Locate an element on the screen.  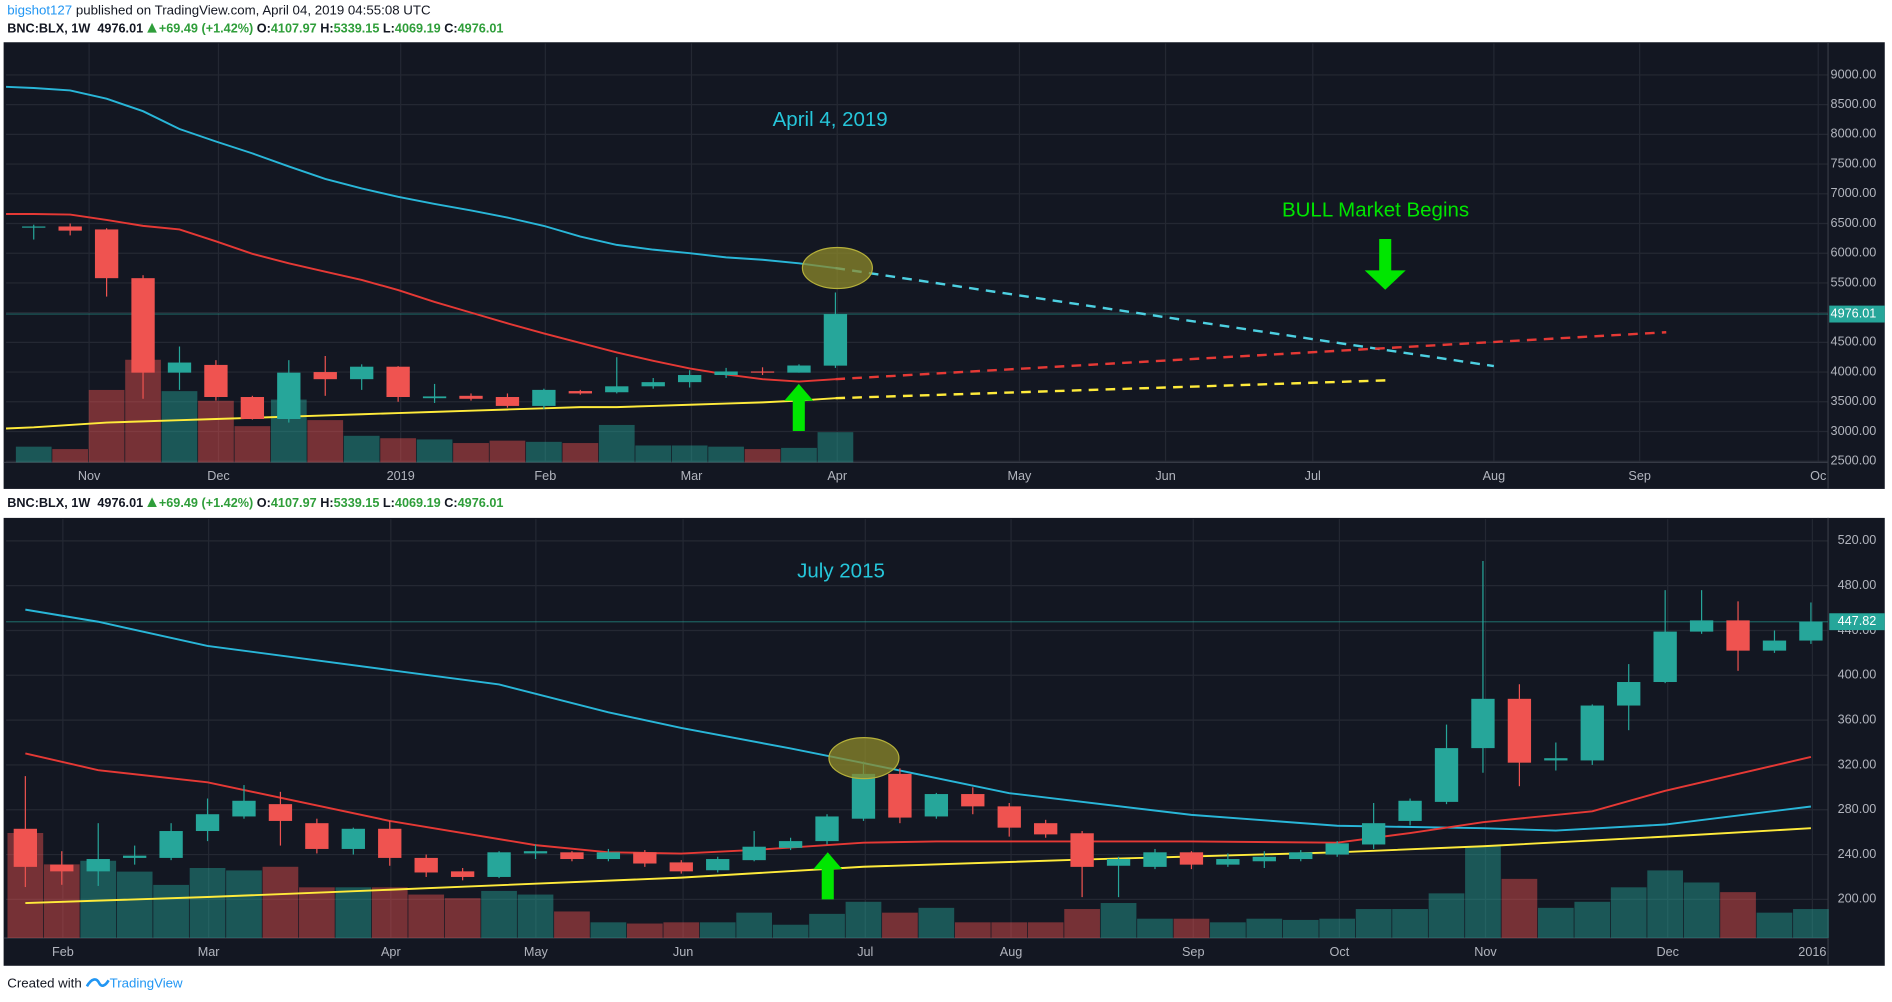
up-arrow is located at coordinates (799, 407).